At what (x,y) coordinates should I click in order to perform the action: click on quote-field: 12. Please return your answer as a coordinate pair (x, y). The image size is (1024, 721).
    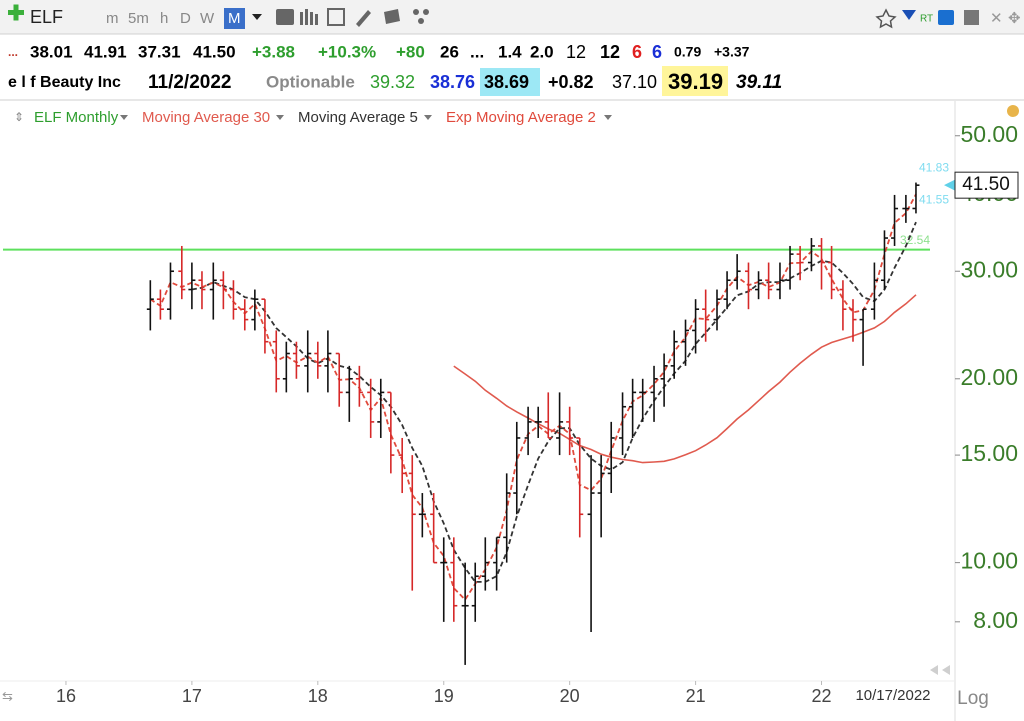
    Looking at the image, I should click on (610, 52).